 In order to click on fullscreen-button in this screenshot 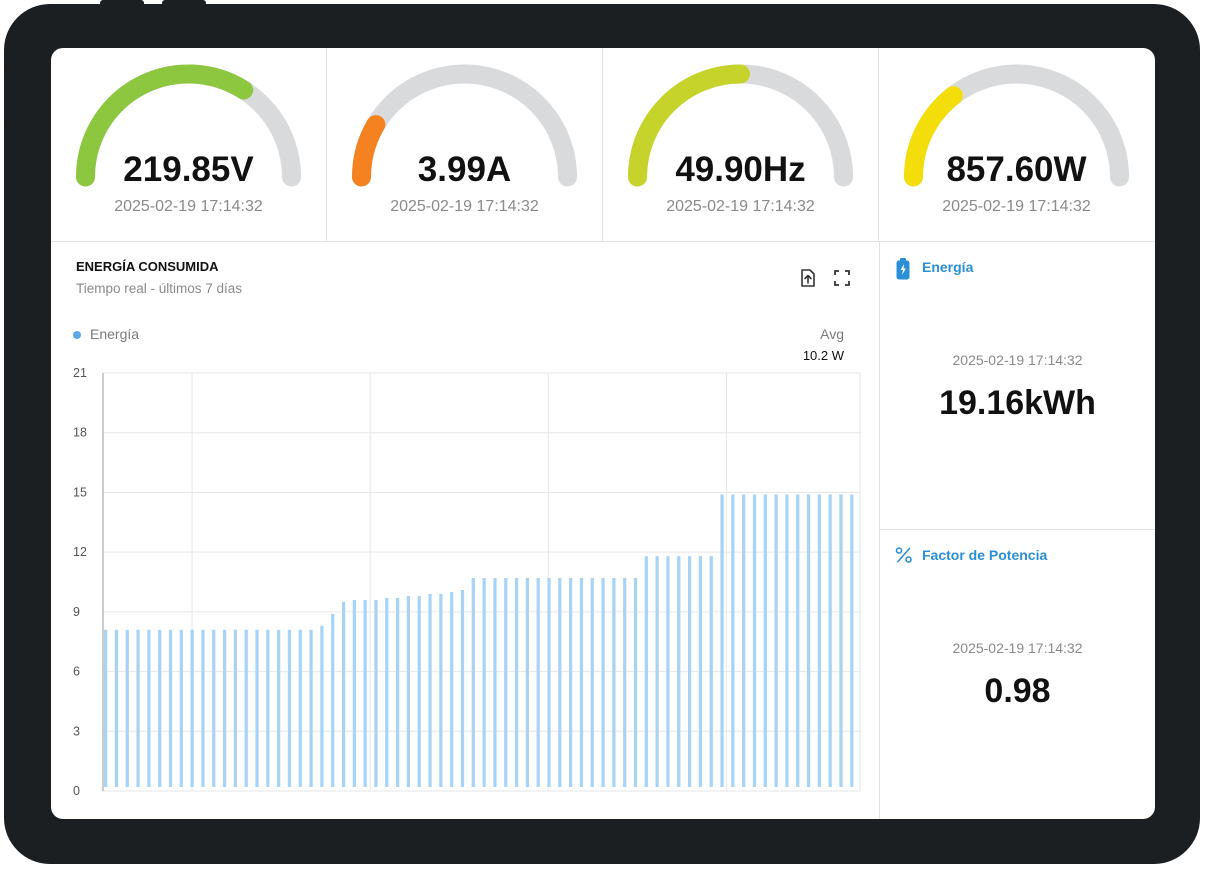, I will do `click(842, 278)`.